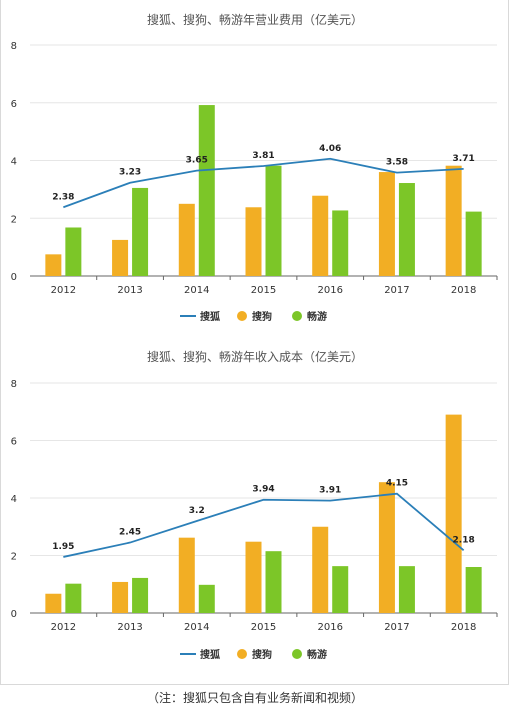  What do you see at coordinates (397, 163) in the screenshot?
I see `chart1-data-label: 3.58` at bounding box center [397, 163].